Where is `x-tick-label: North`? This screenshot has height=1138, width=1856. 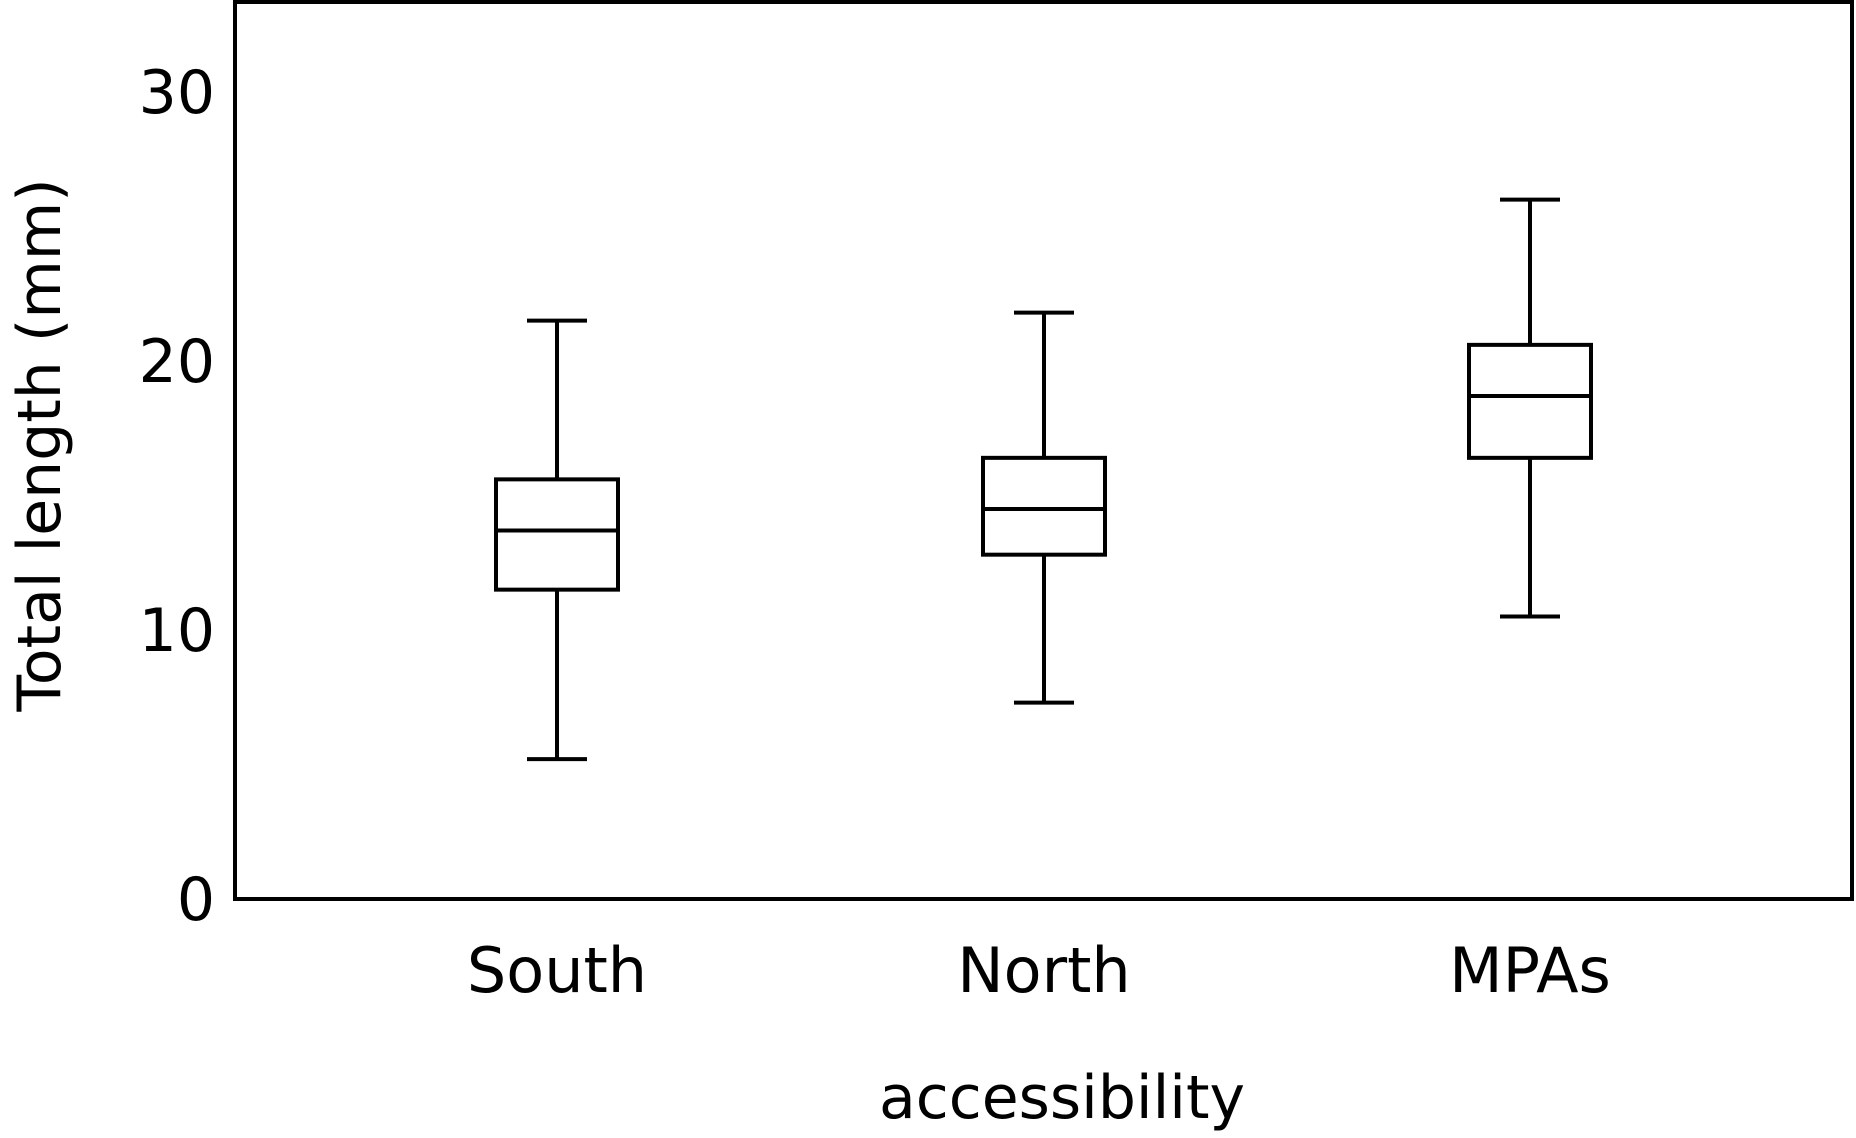 x-tick-label: North is located at coordinates (1043, 970).